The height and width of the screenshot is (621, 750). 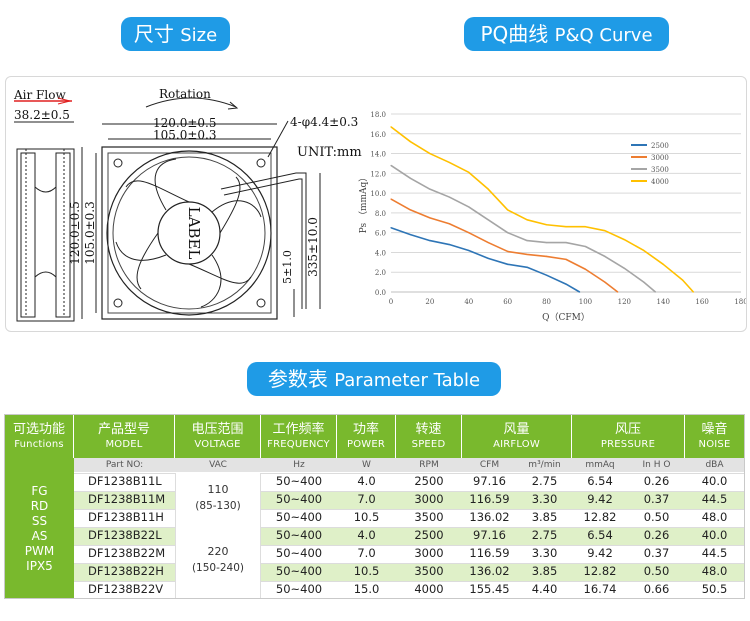 What do you see at coordinates (218, 500) in the screenshot?
I see `voltage-group-110: 110 (85-130)` at bounding box center [218, 500].